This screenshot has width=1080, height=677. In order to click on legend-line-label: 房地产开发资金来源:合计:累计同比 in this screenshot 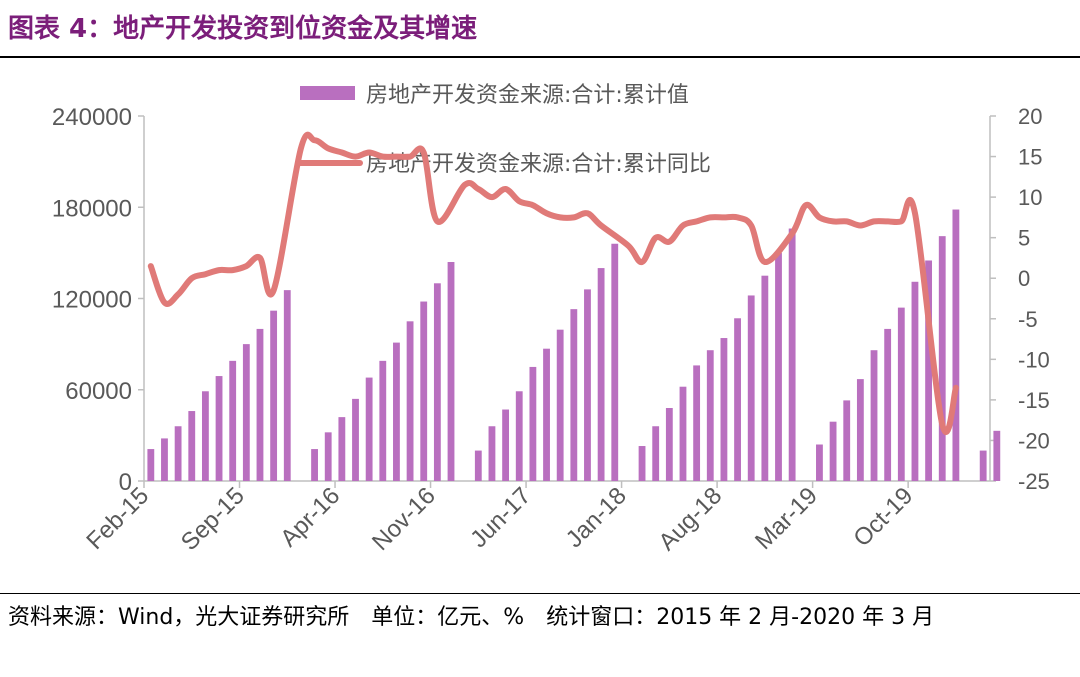, I will do `click(538, 164)`.